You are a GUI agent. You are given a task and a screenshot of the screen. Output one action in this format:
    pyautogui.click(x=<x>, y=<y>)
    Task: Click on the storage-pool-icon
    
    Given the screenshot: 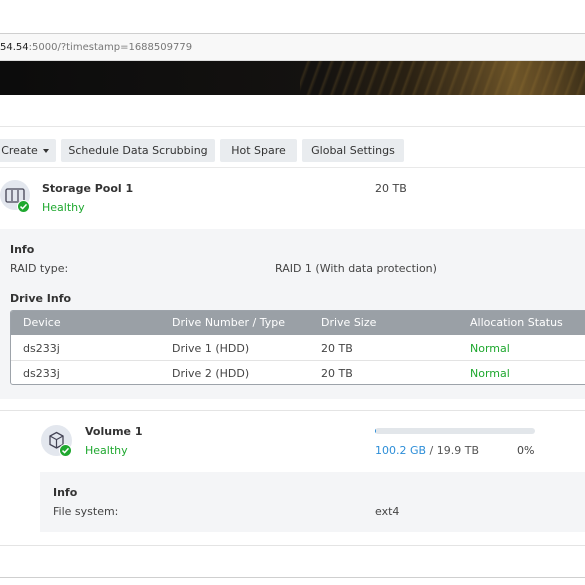 What is the action you would take?
    pyautogui.click(x=15, y=195)
    